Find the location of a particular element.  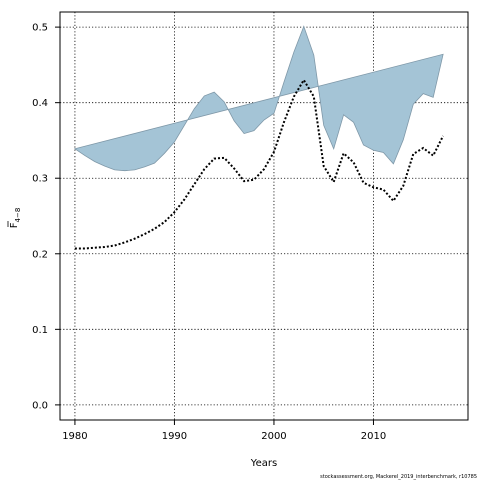

x-tick-label: 1980 is located at coordinates (74, 436).